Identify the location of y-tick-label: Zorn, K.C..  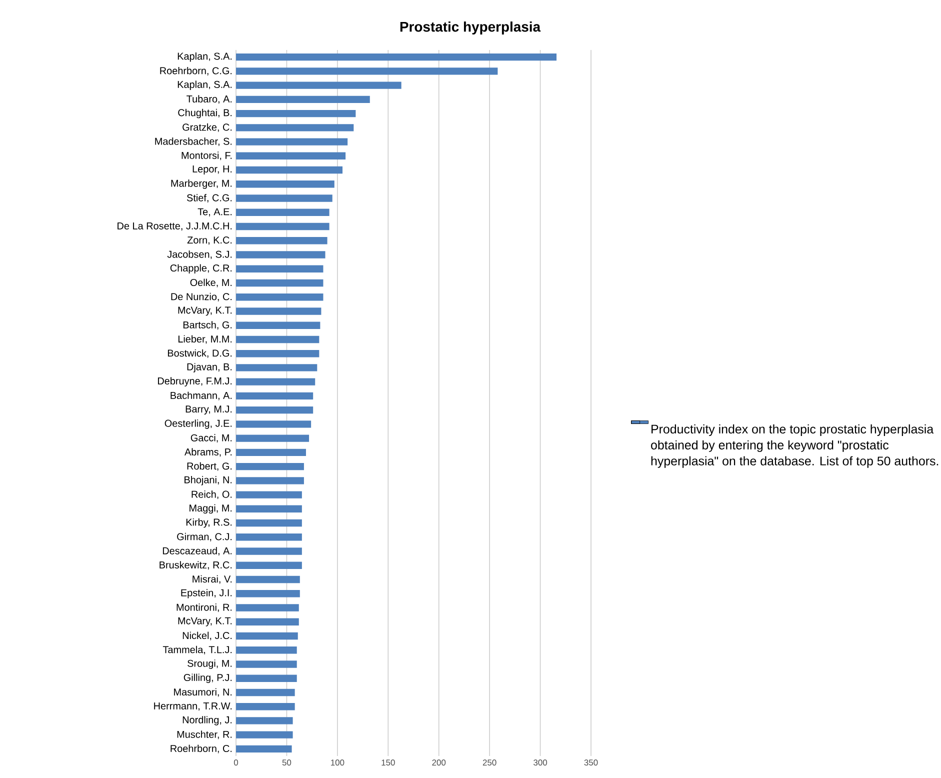
(209, 240).